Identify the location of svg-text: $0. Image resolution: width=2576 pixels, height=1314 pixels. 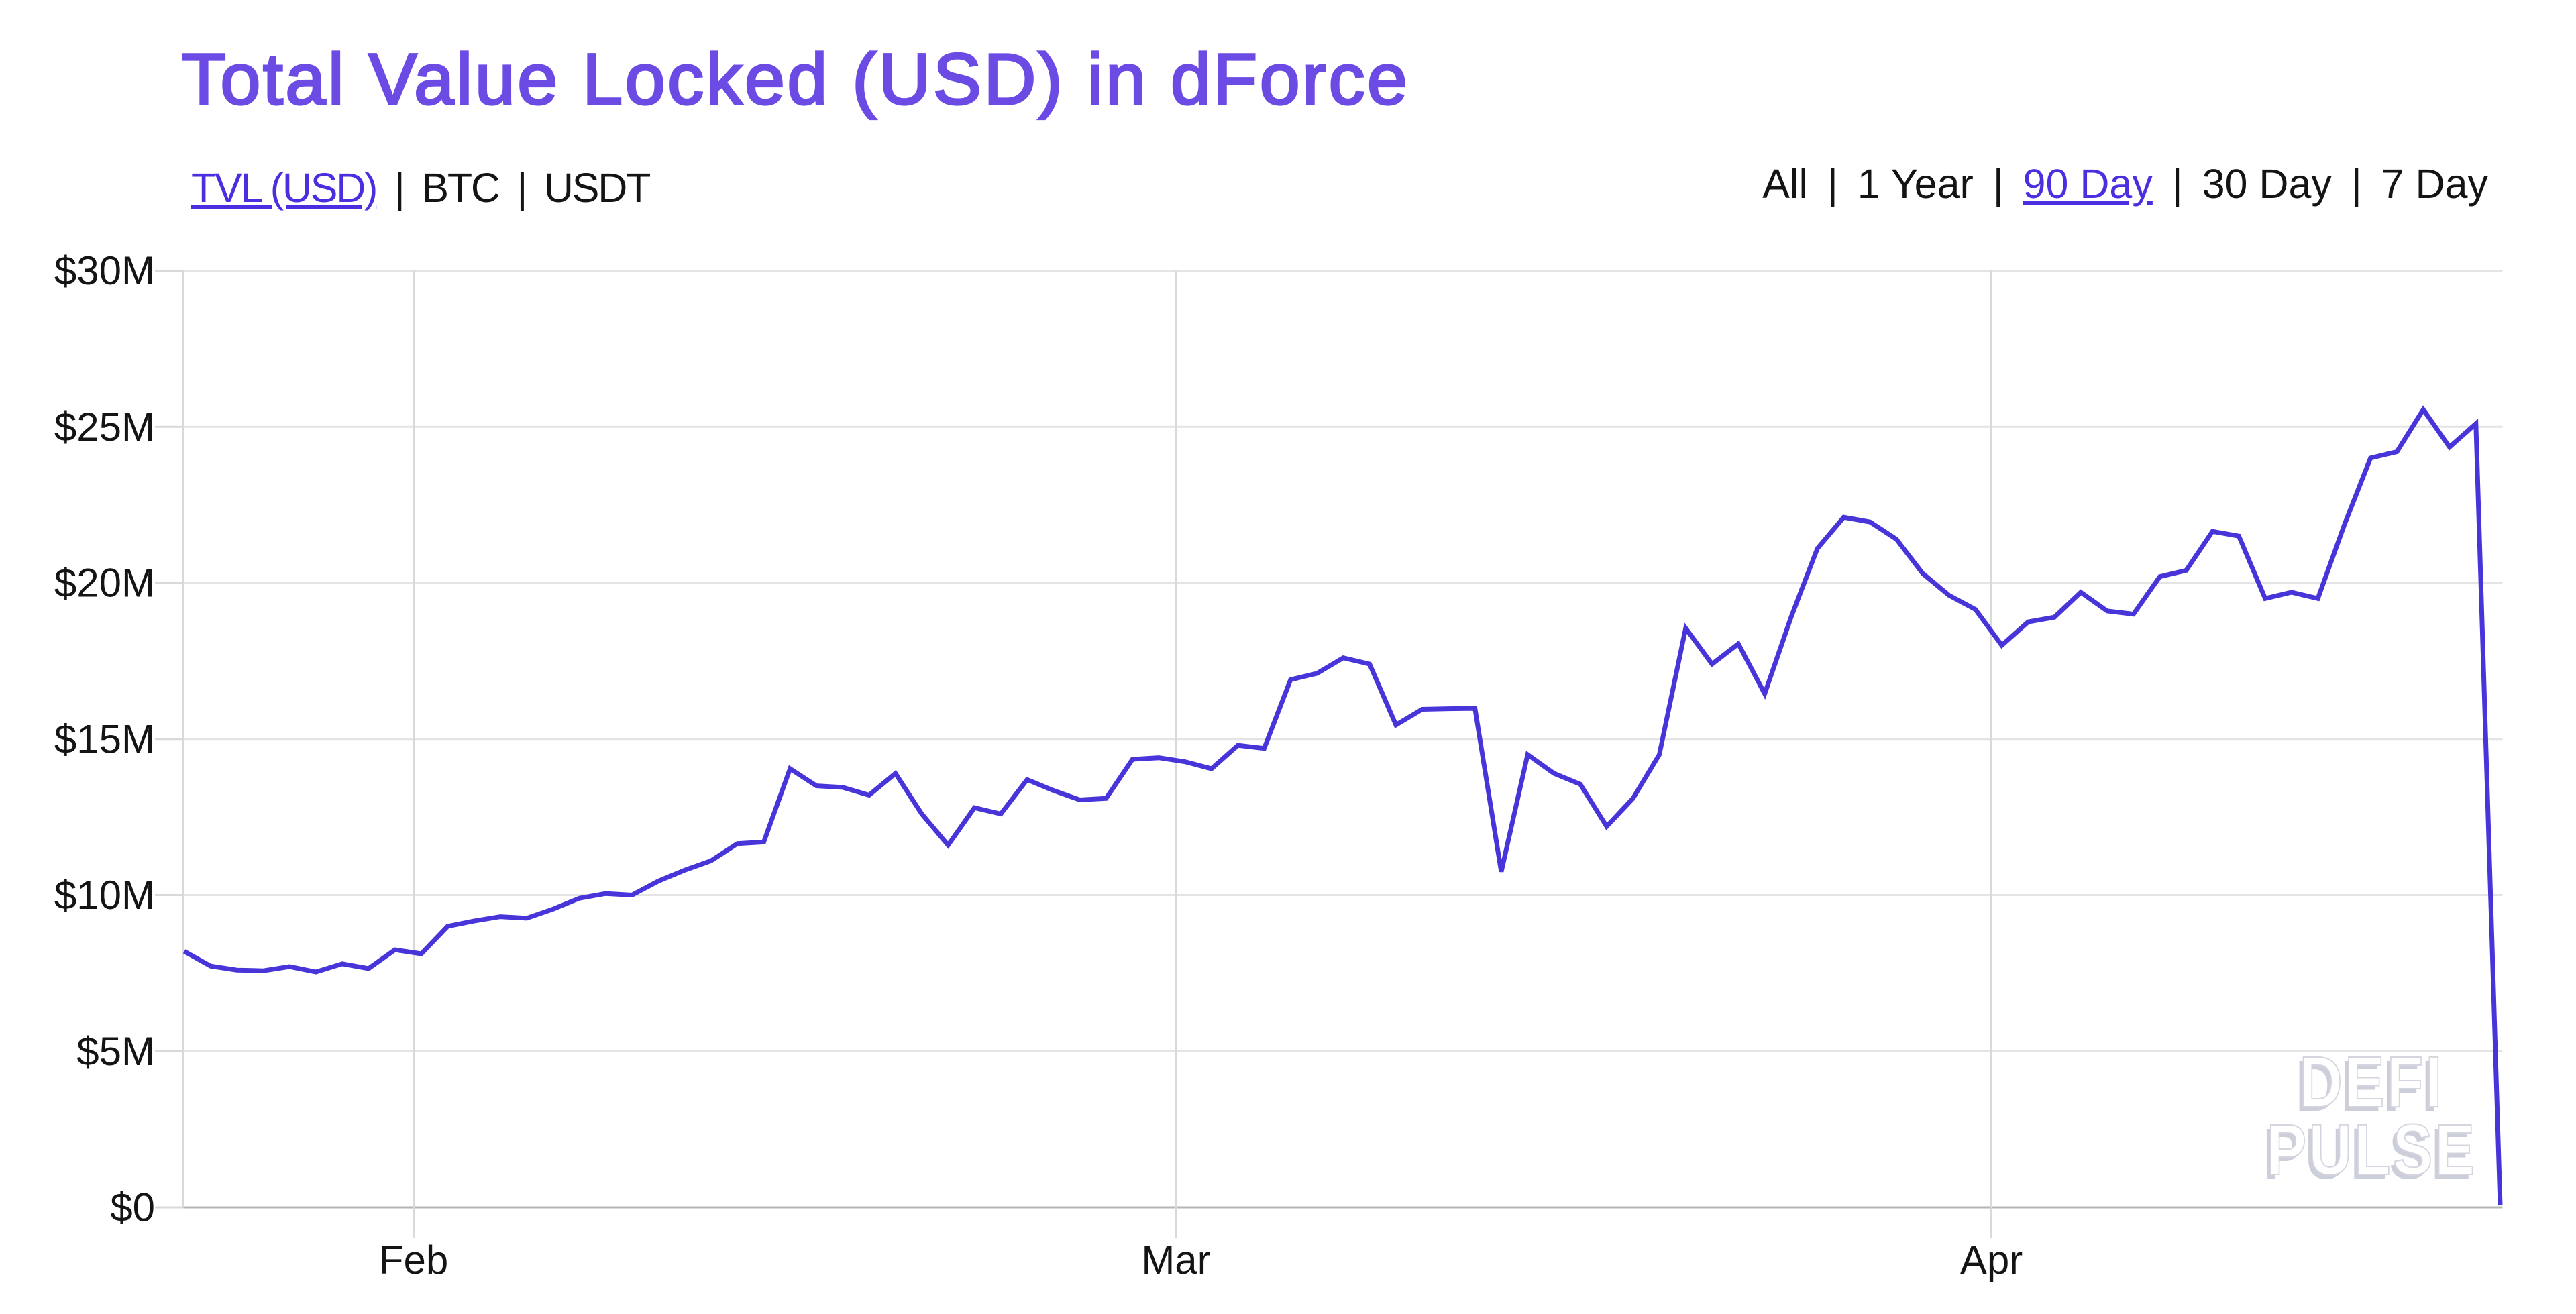
(132, 1207).